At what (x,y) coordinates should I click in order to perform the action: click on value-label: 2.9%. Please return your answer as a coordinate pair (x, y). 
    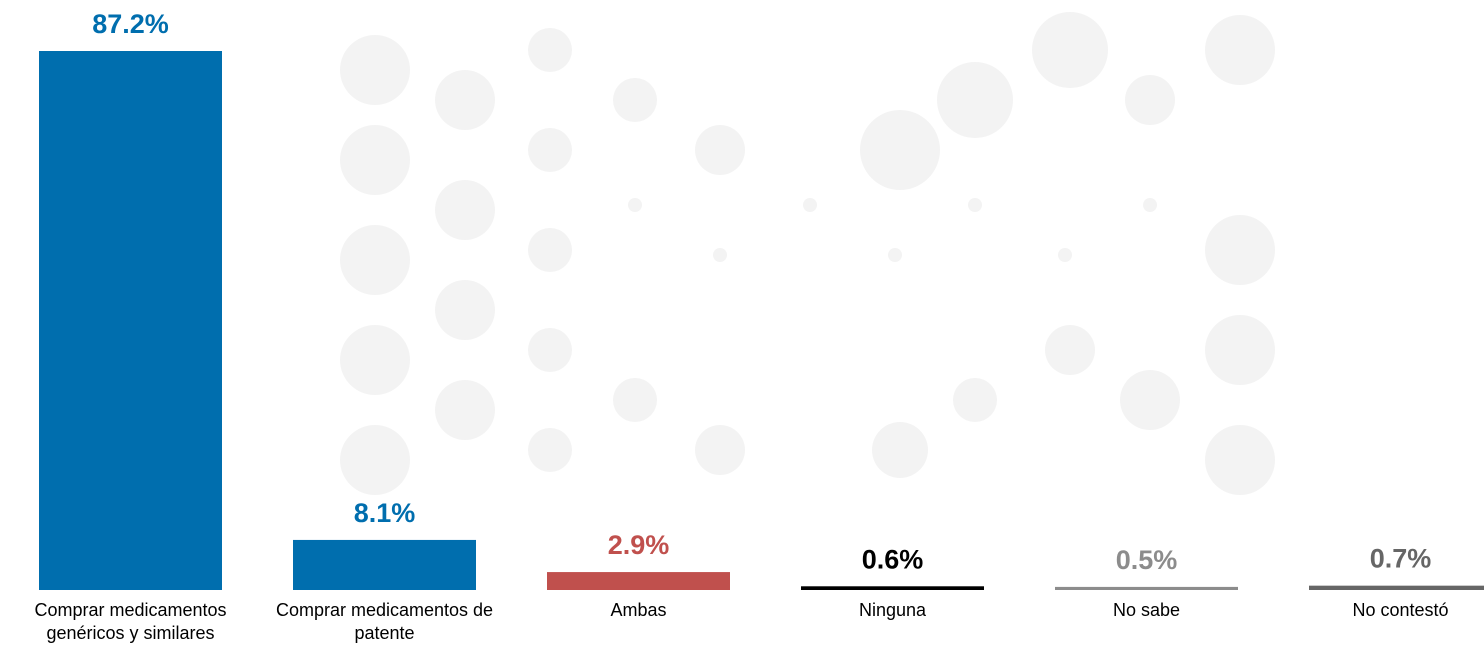
    Looking at the image, I should click on (639, 545).